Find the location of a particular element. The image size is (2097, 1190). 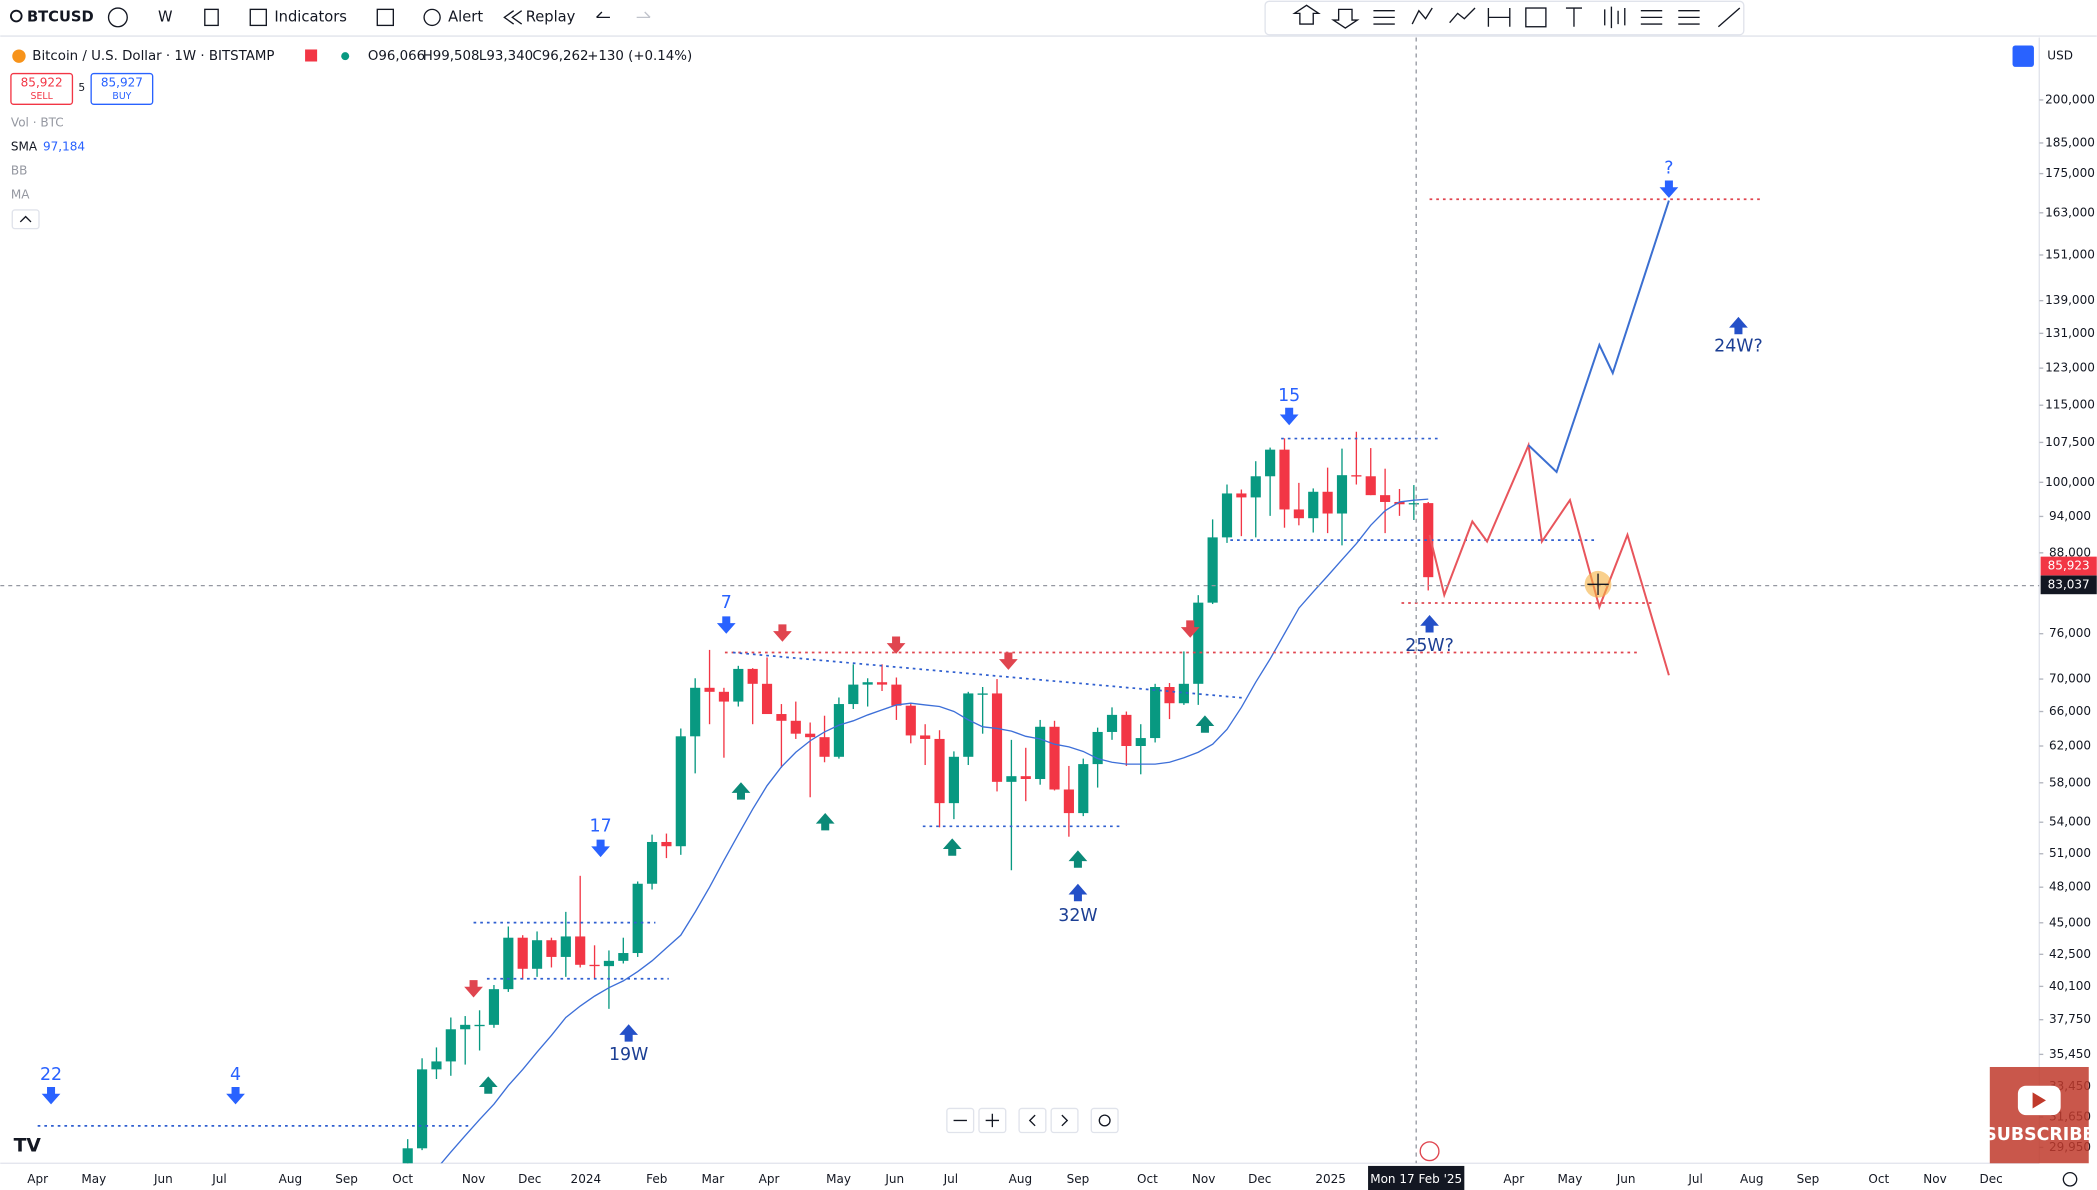

y-tick-label: 151,000 is located at coordinates (2070, 254).